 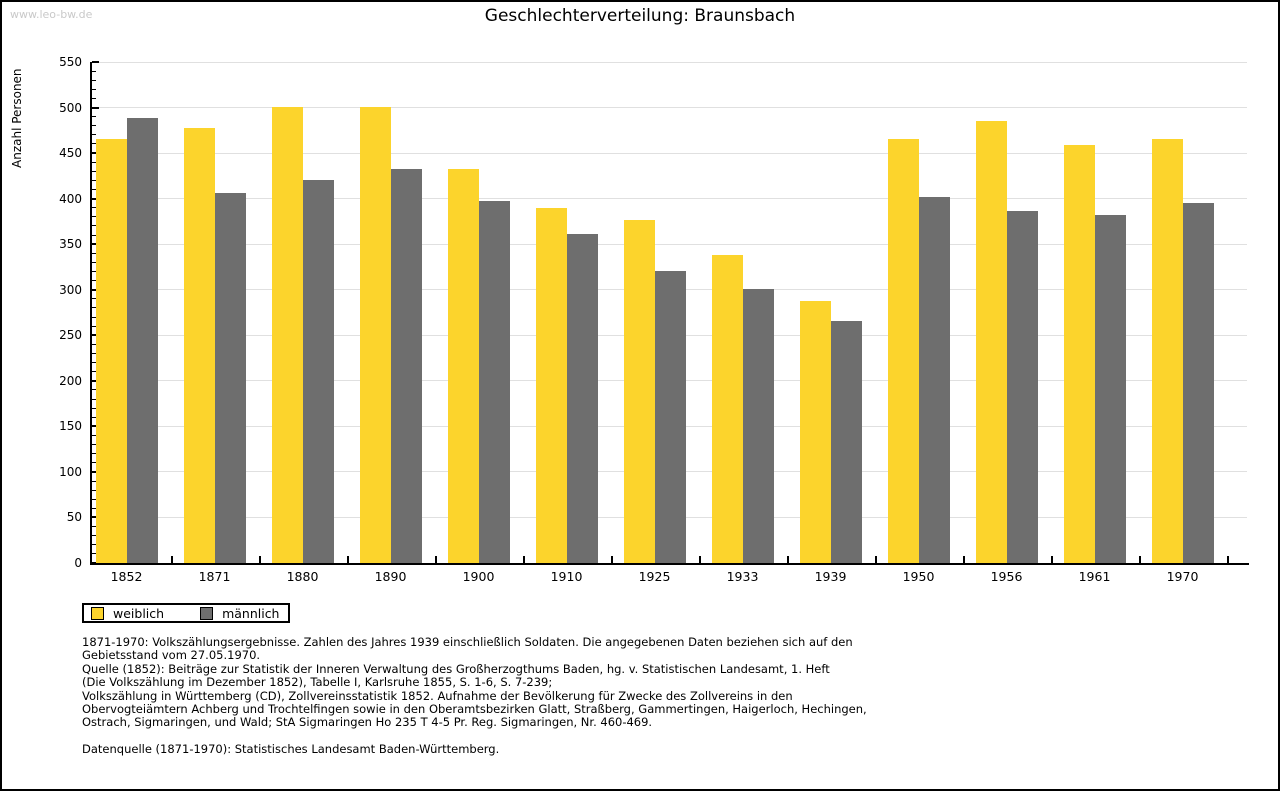 What do you see at coordinates (70, 471) in the screenshot?
I see `y-tick-label: 100` at bounding box center [70, 471].